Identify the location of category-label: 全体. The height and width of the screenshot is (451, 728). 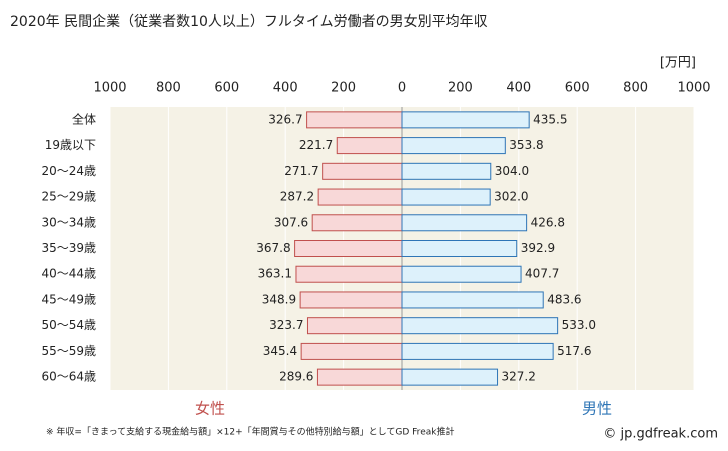
(84, 118).